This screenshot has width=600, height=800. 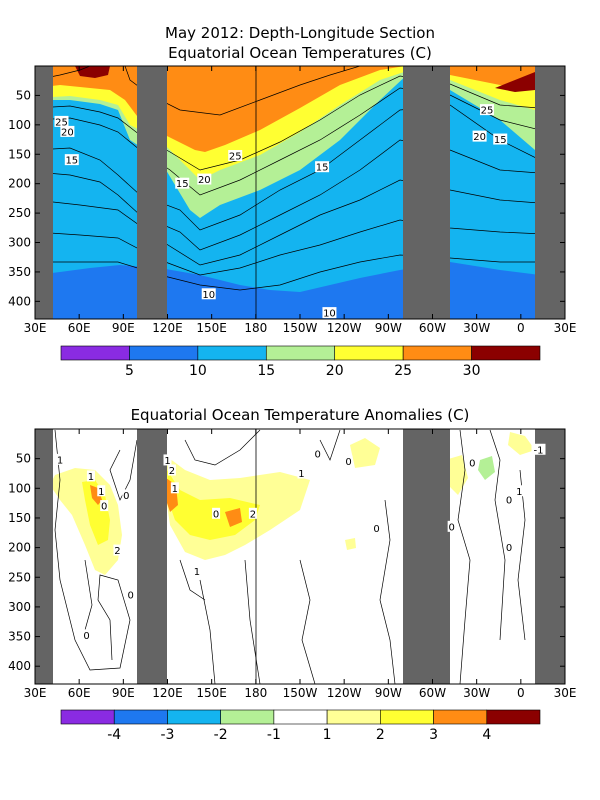 I want to click on colorbar-label: -4, so click(x=114, y=735).